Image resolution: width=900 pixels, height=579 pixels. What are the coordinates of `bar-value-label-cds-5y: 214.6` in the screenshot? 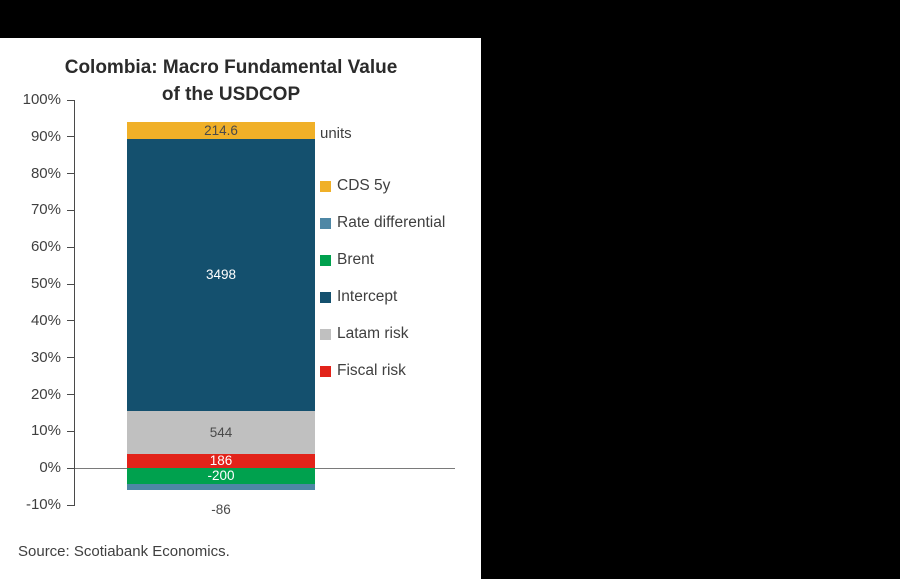 It's located at (221, 130).